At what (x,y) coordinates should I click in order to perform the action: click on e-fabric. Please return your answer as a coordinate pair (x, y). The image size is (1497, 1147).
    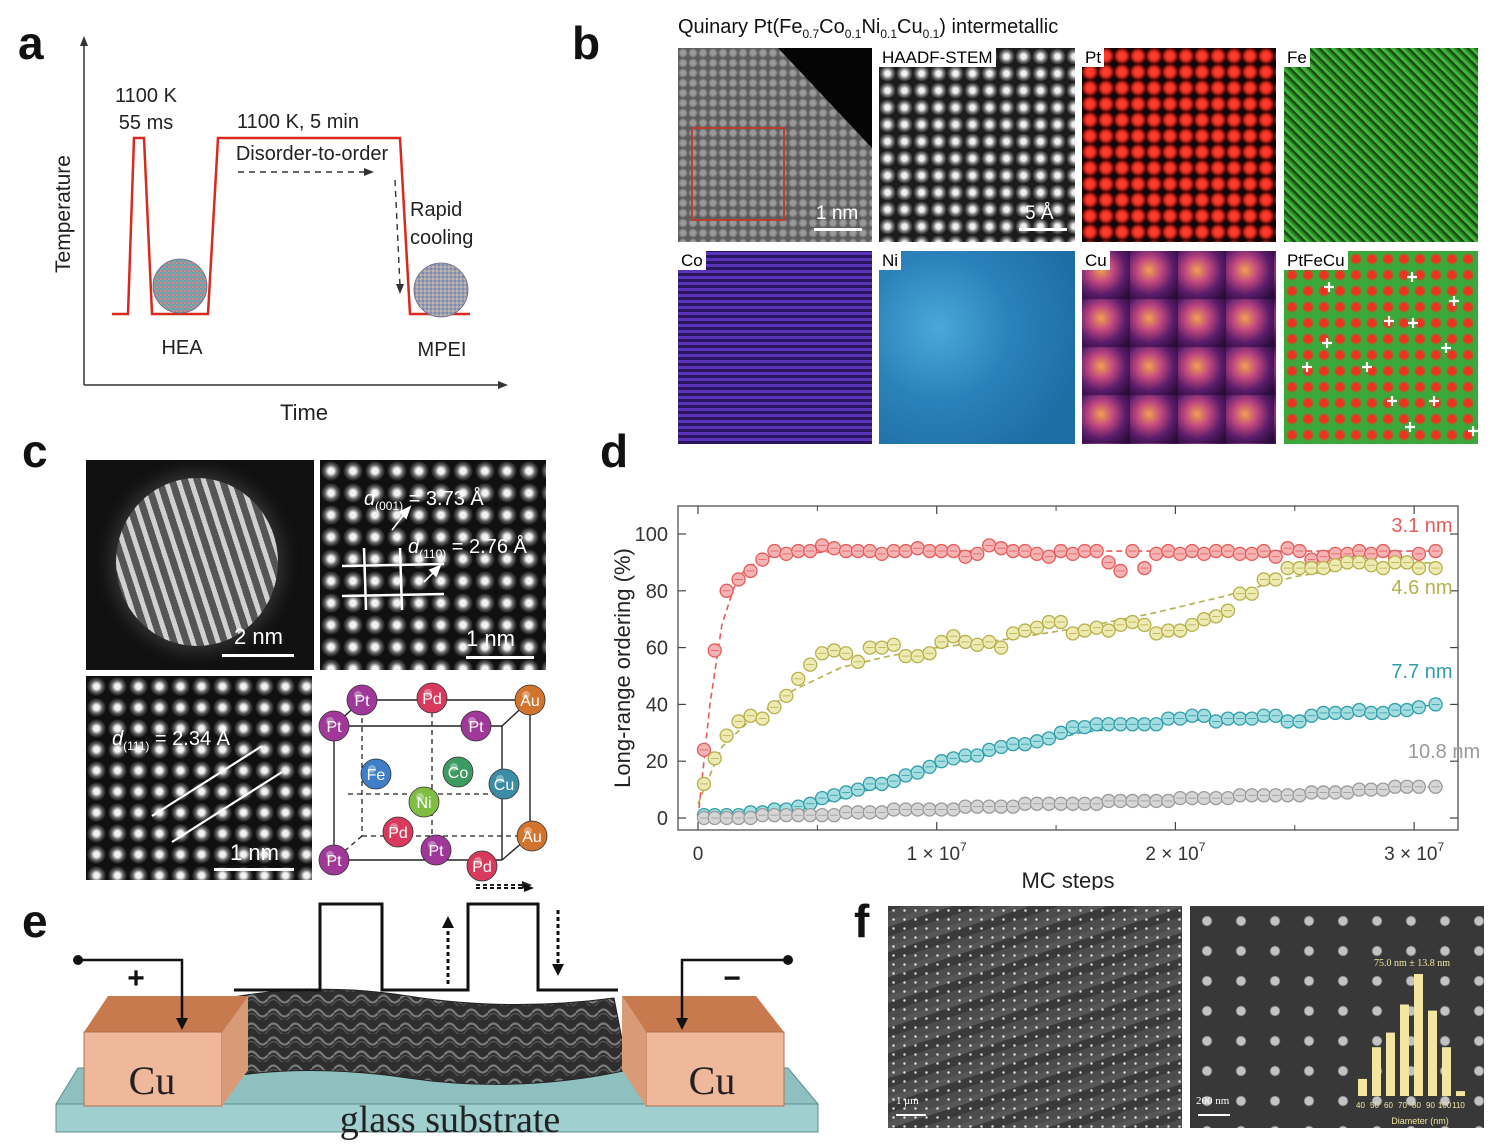
    Looking at the image, I should click on (418, 1036).